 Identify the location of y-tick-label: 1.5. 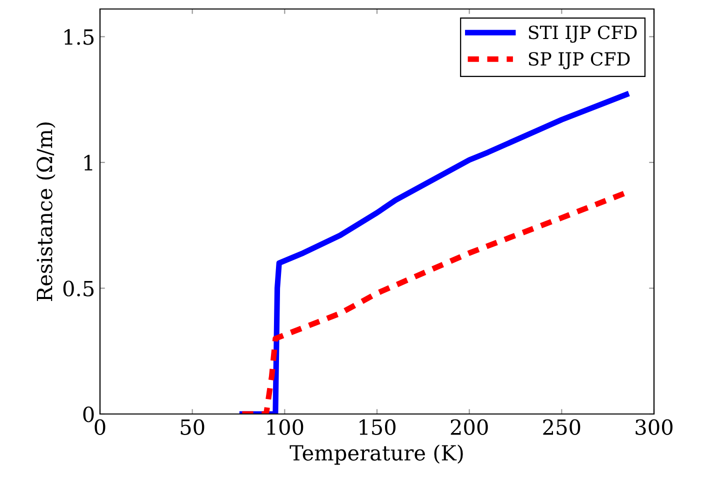
(79, 37).